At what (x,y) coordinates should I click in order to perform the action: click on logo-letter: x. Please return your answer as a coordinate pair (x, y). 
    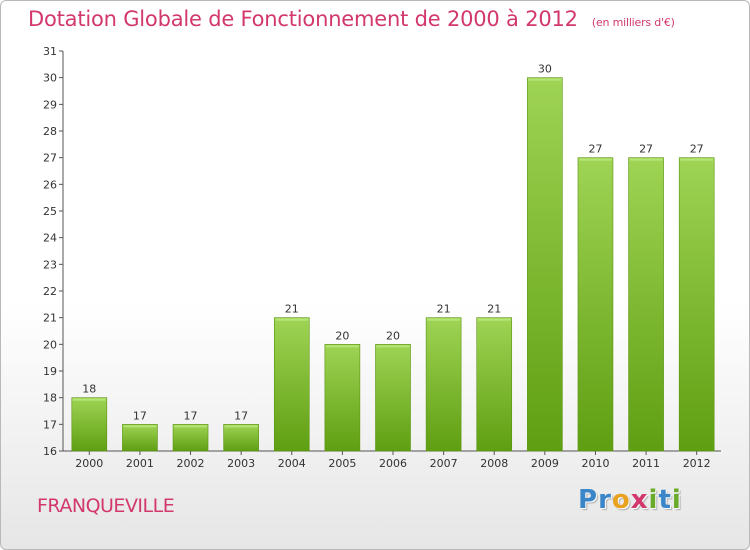
    Looking at the image, I should click on (639, 500).